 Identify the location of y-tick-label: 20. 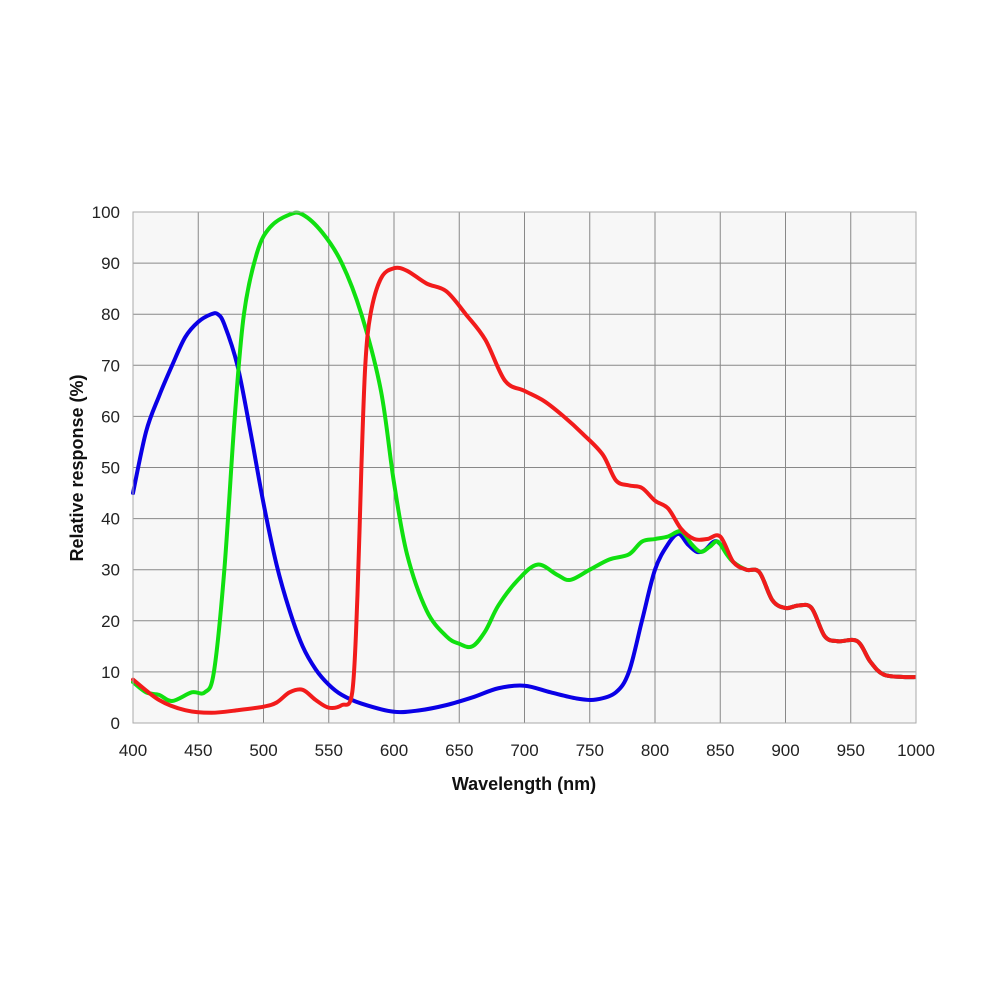
(110, 621).